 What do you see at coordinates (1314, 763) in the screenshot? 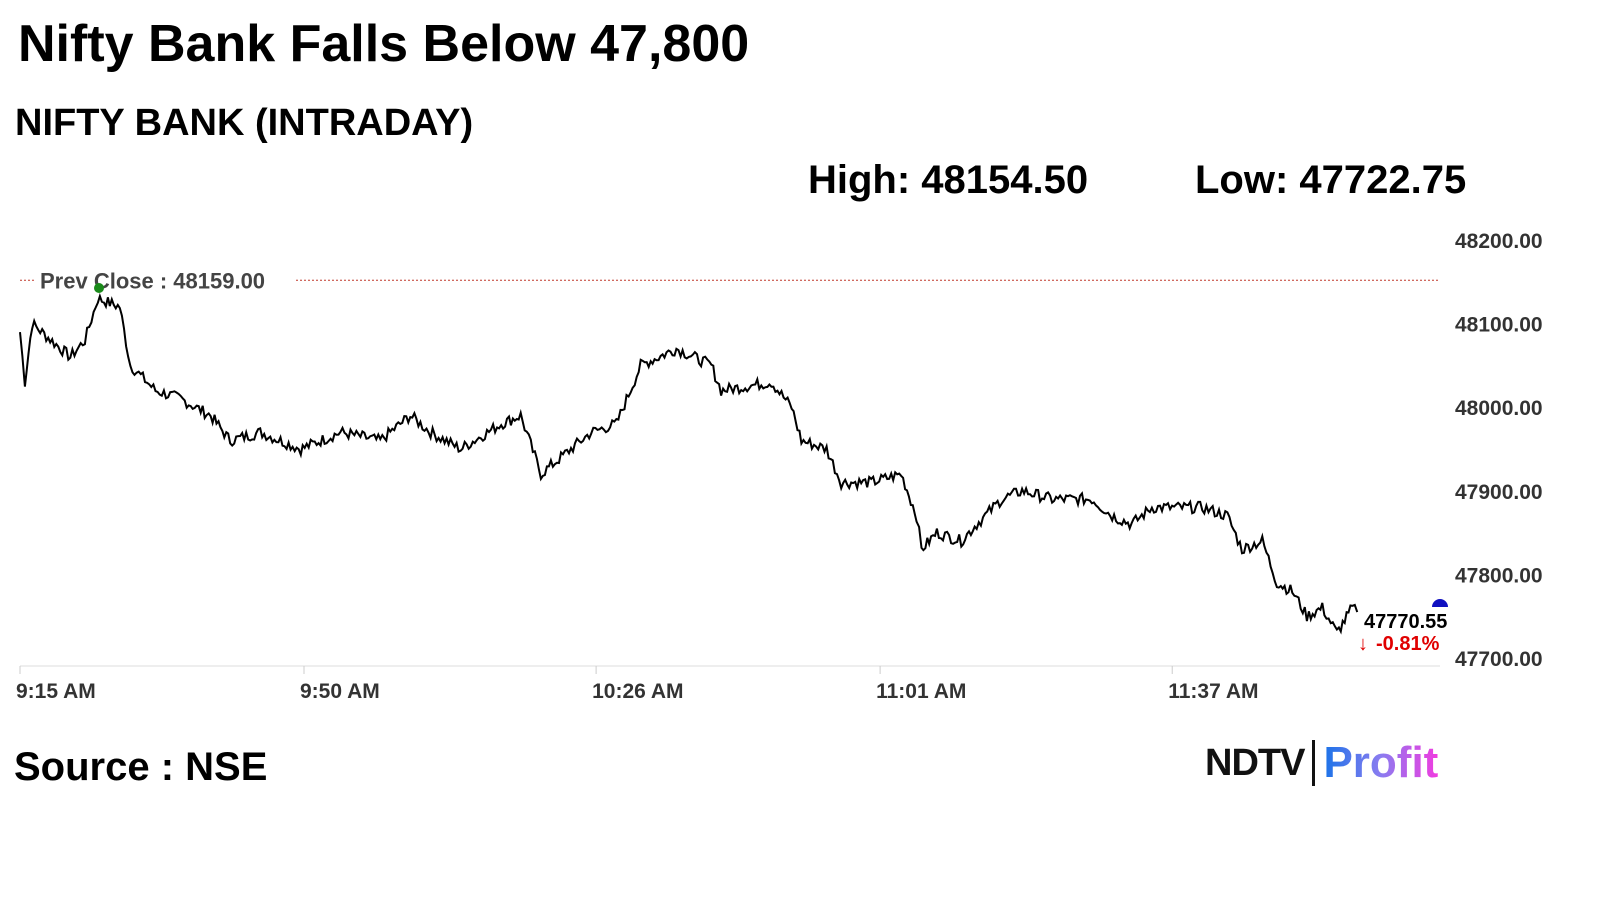
I see `logo-divider` at bounding box center [1314, 763].